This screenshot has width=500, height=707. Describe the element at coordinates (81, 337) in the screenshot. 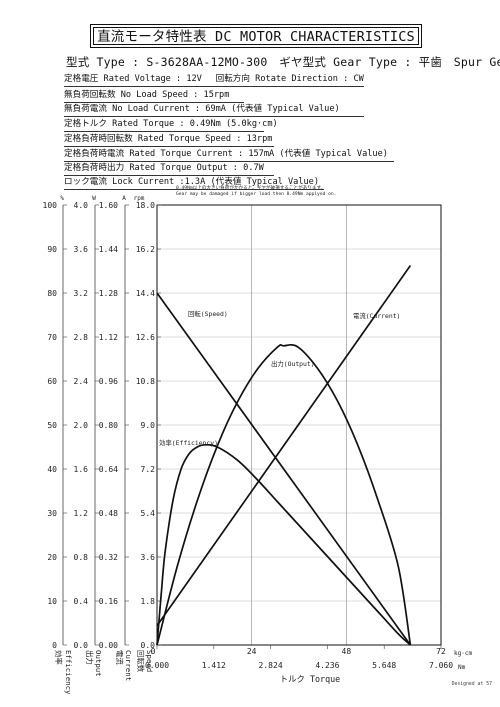

I see `output-tick-label: 2.8` at that location.